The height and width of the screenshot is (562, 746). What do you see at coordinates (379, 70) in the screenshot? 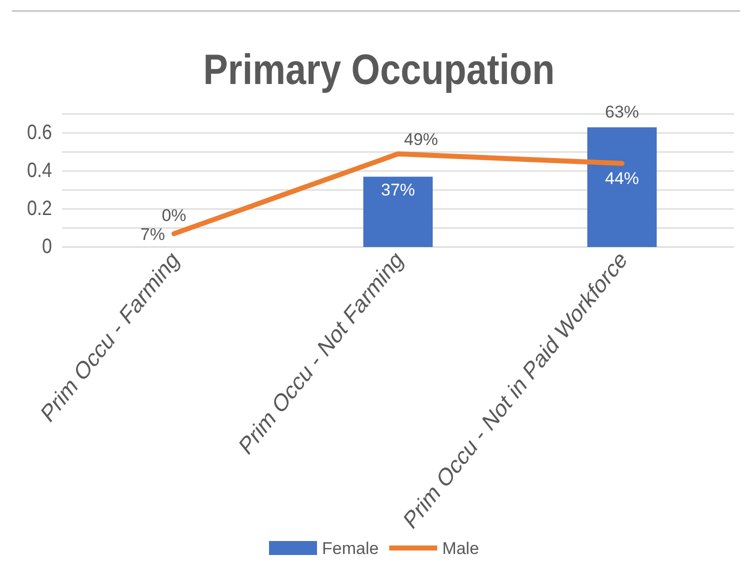
I see `chart-title: Primary Occupation` at bounding box center [379, 70].